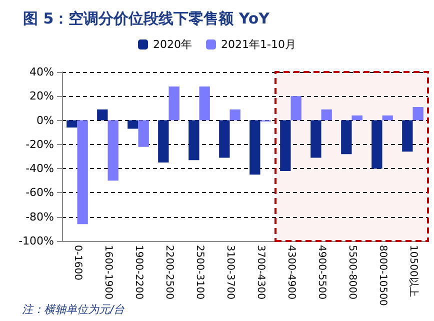  Describe the element at coordinates (147, 19) in the screenshot. I see `chart-title: 图 5：空调分价位段线下零售额 YoY` at that location.